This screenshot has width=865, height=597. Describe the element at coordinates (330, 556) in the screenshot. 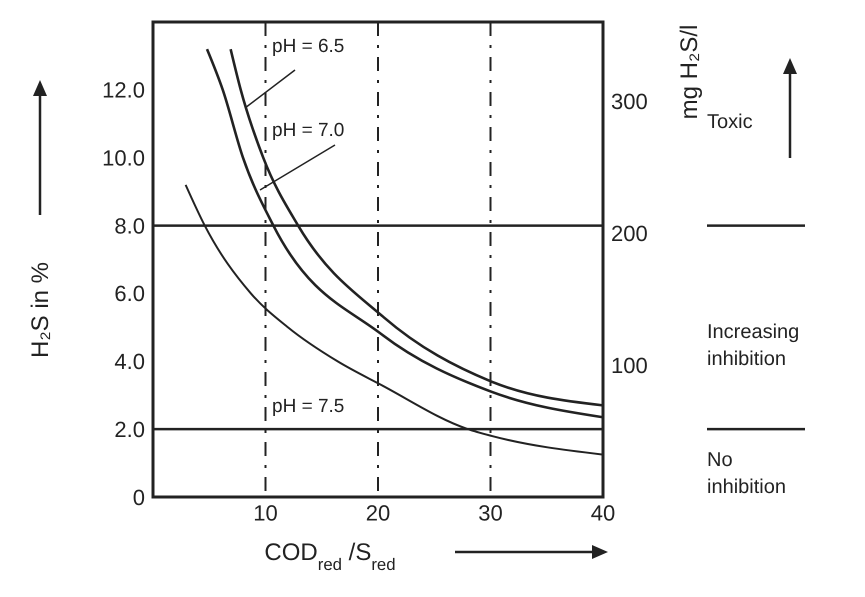

I see `x-axis-title: COD$_{red}$ /S$_{red}$` at that location.